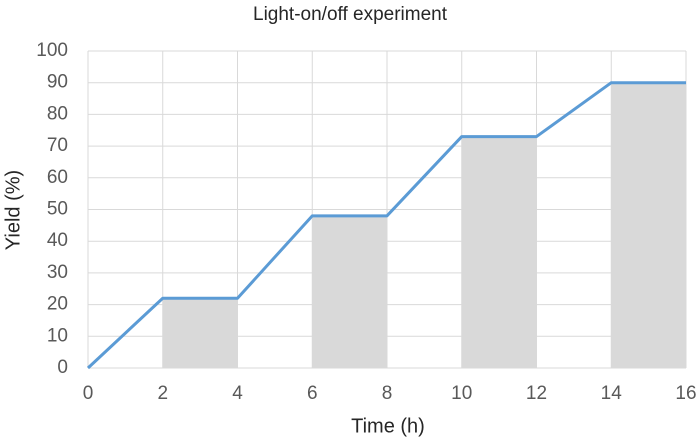 This screenshot has height=441, width=700. I want to click on x-tick-label: 8, so click(387, 393).